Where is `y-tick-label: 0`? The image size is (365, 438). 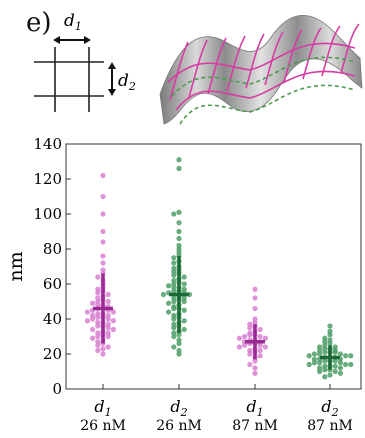
y-tick-label: 0 is located at coordinates (57, 389).